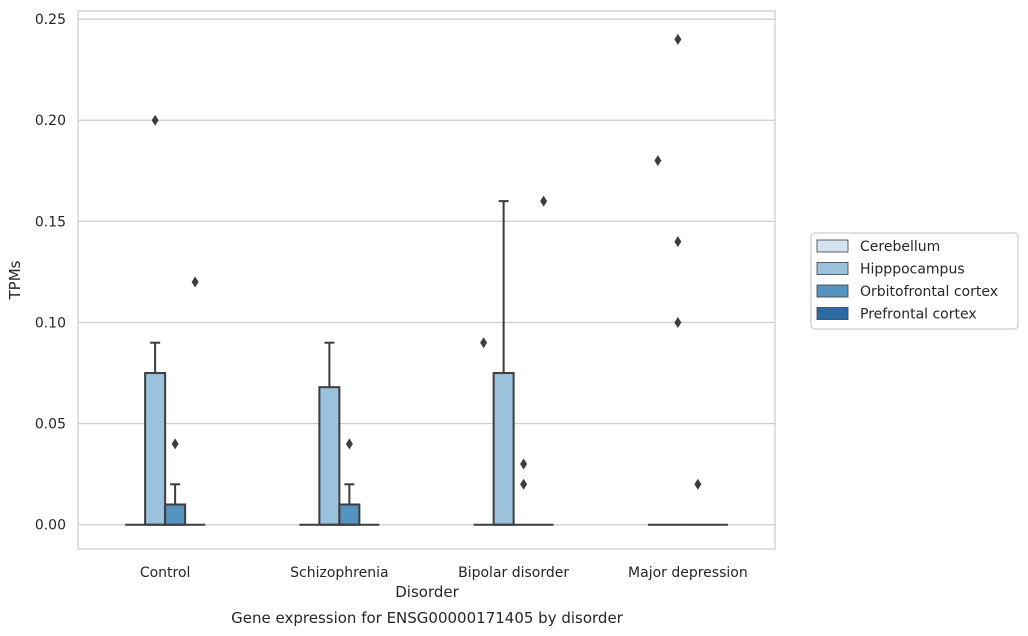 This screenshot has width=1028, height=636. What do you see at coordinates (918, 315) in the screenshot?
I see `legend-label: Prefrontal cortex` at bounding box center [918, 315].